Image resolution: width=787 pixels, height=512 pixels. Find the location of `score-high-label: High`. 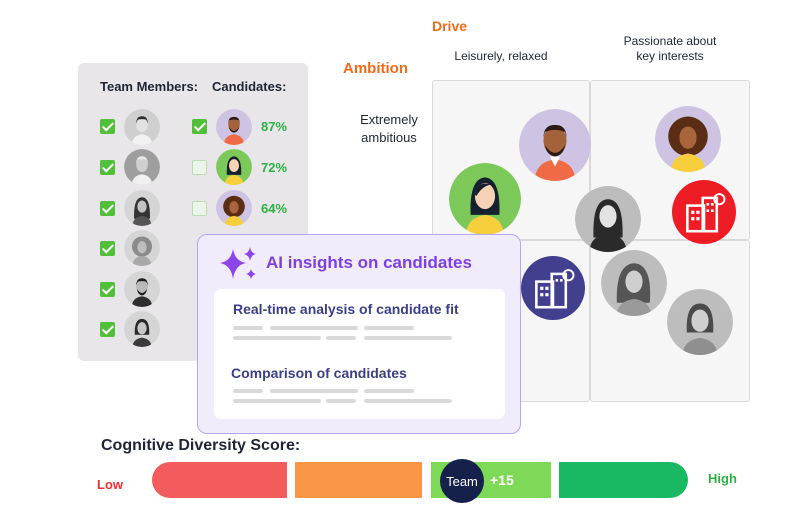

score-high-label: High is located at coordinates (722, 478).